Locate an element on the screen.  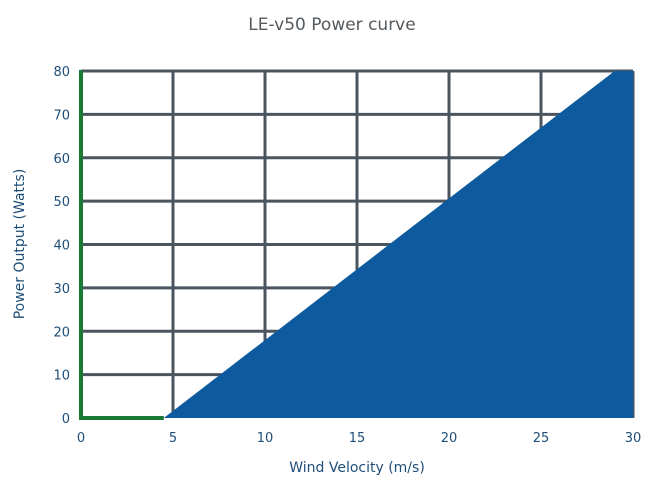
x-tick-label: 25 is located at coordinates (541, 438).